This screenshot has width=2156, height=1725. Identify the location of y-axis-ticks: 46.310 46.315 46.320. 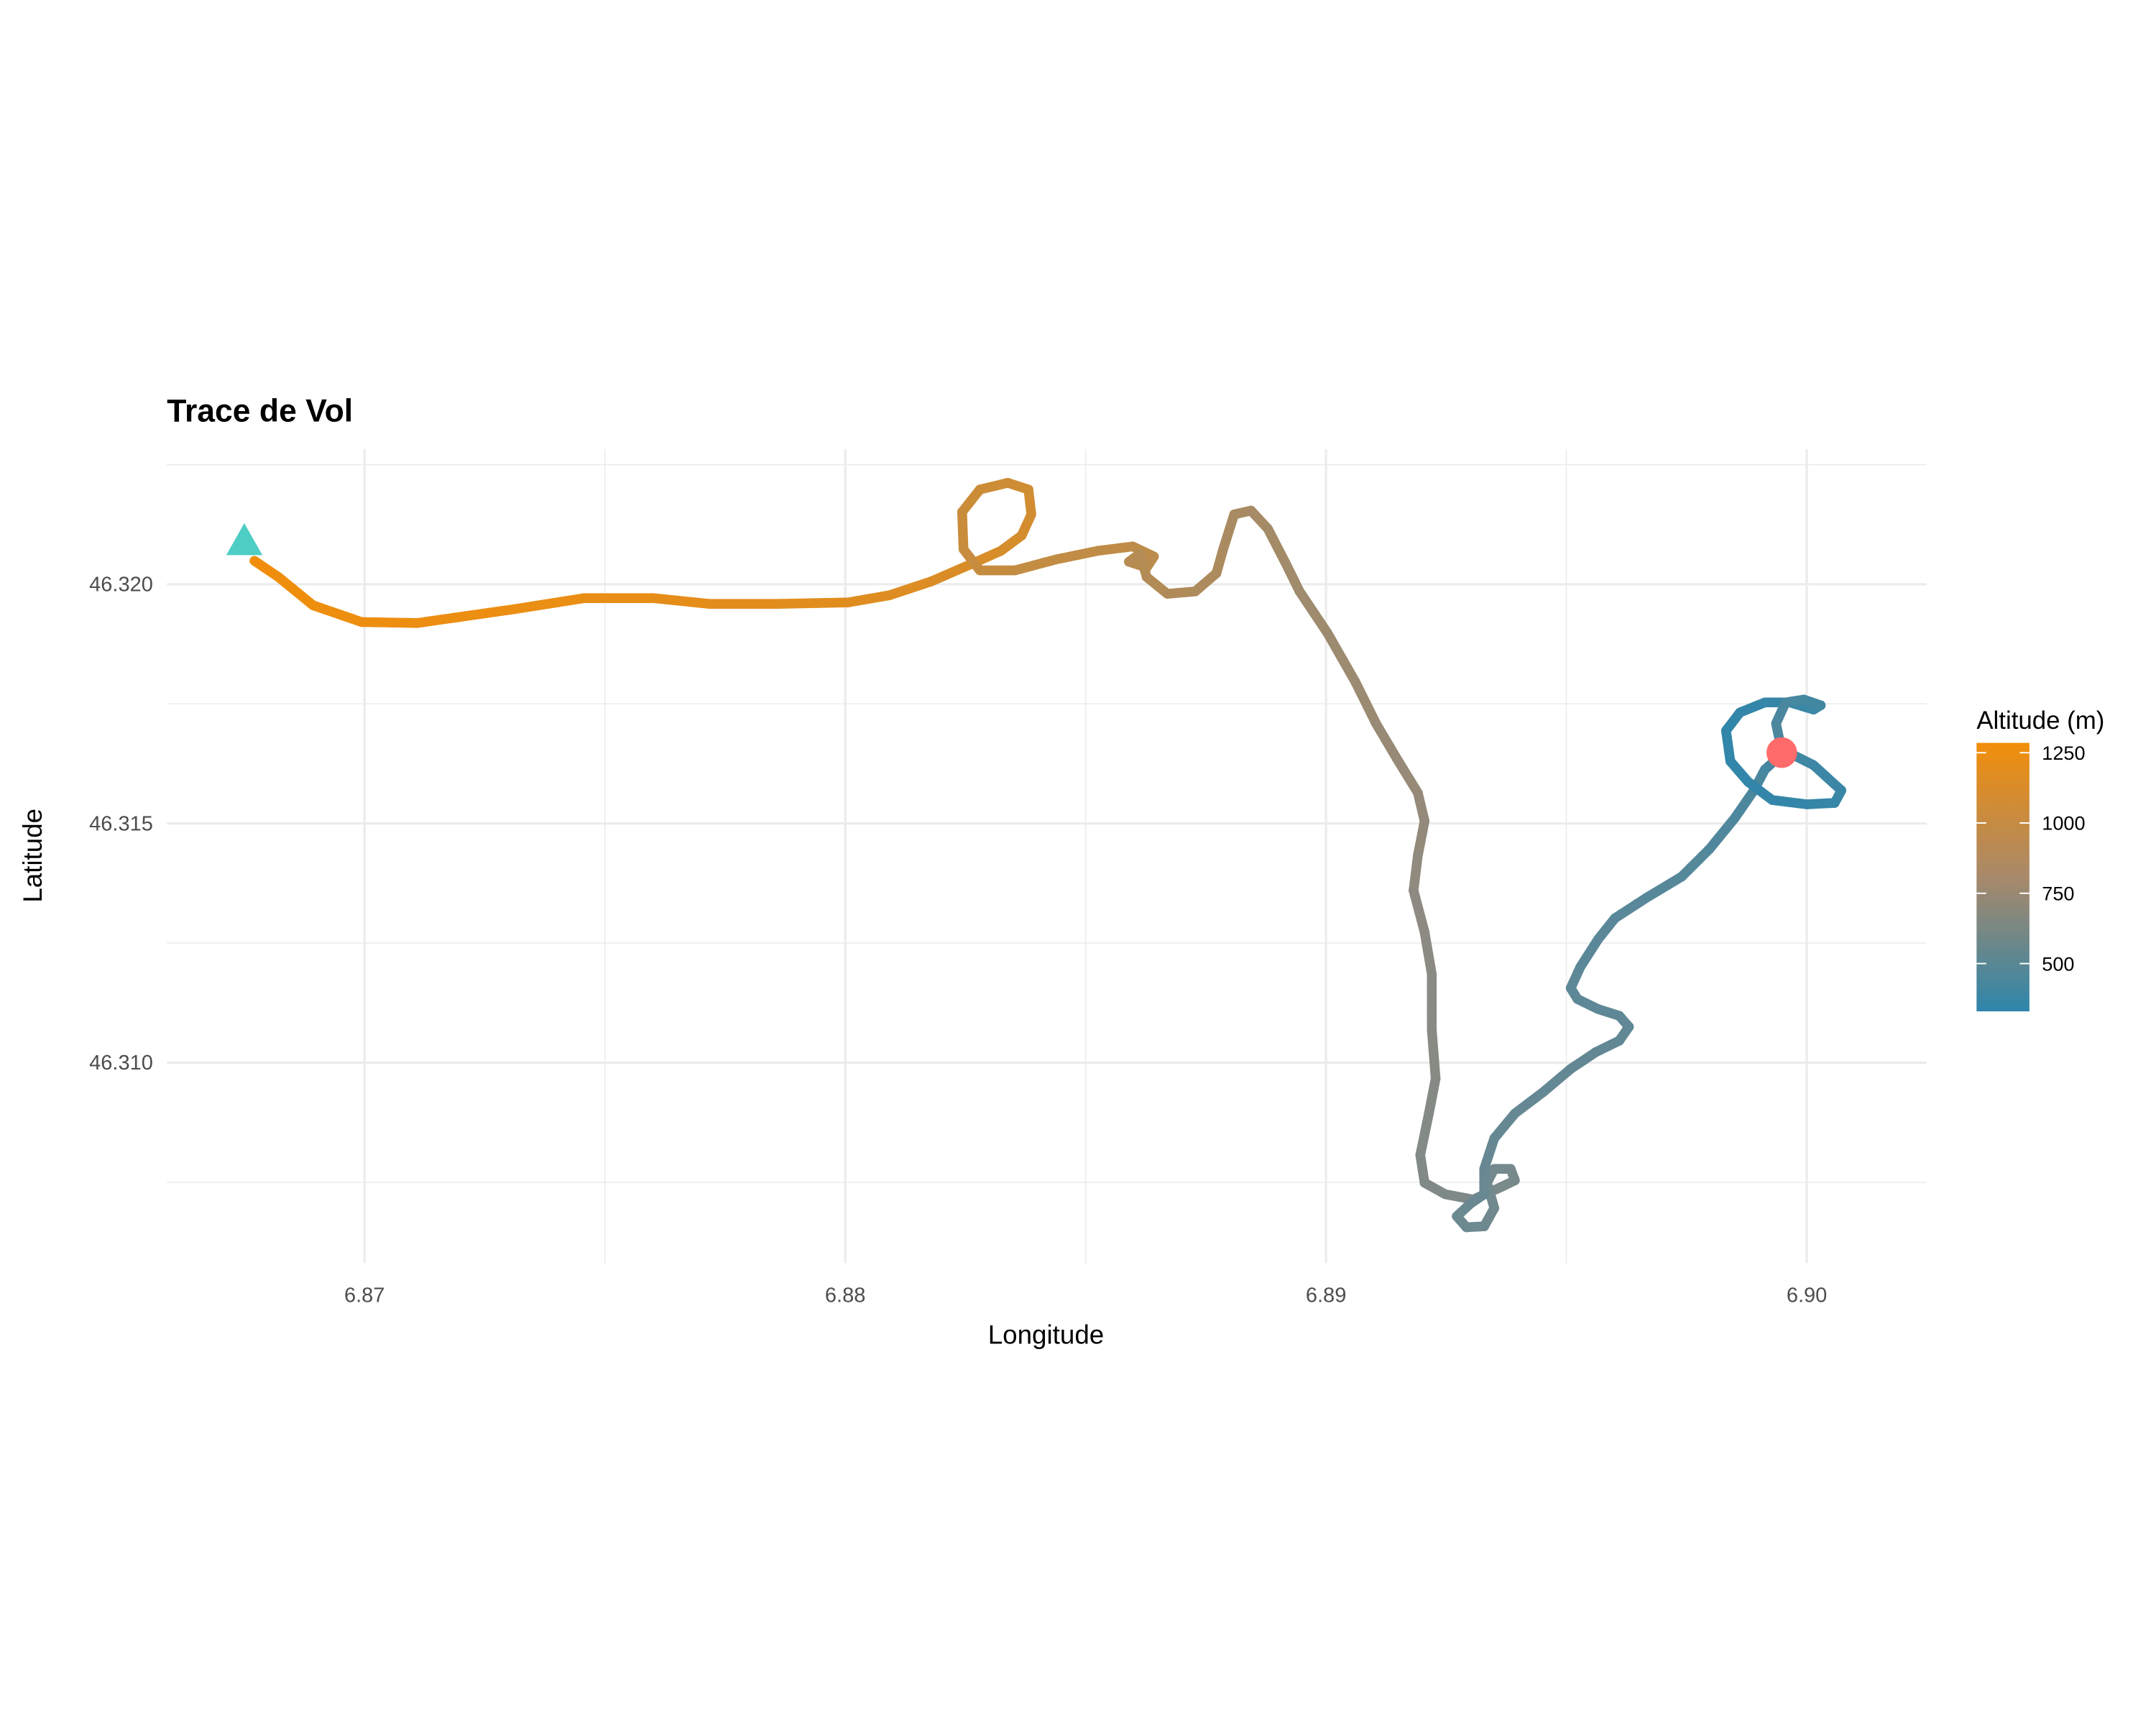
(121, 824).